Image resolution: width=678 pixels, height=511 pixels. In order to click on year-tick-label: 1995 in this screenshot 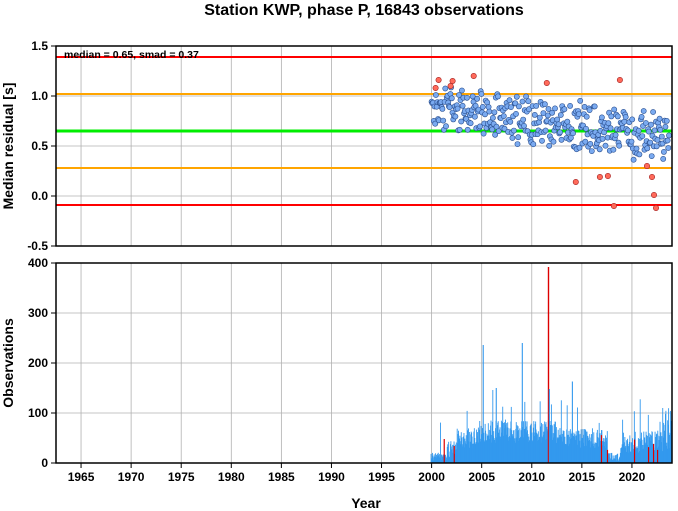, I will do `click(381, 477)`.